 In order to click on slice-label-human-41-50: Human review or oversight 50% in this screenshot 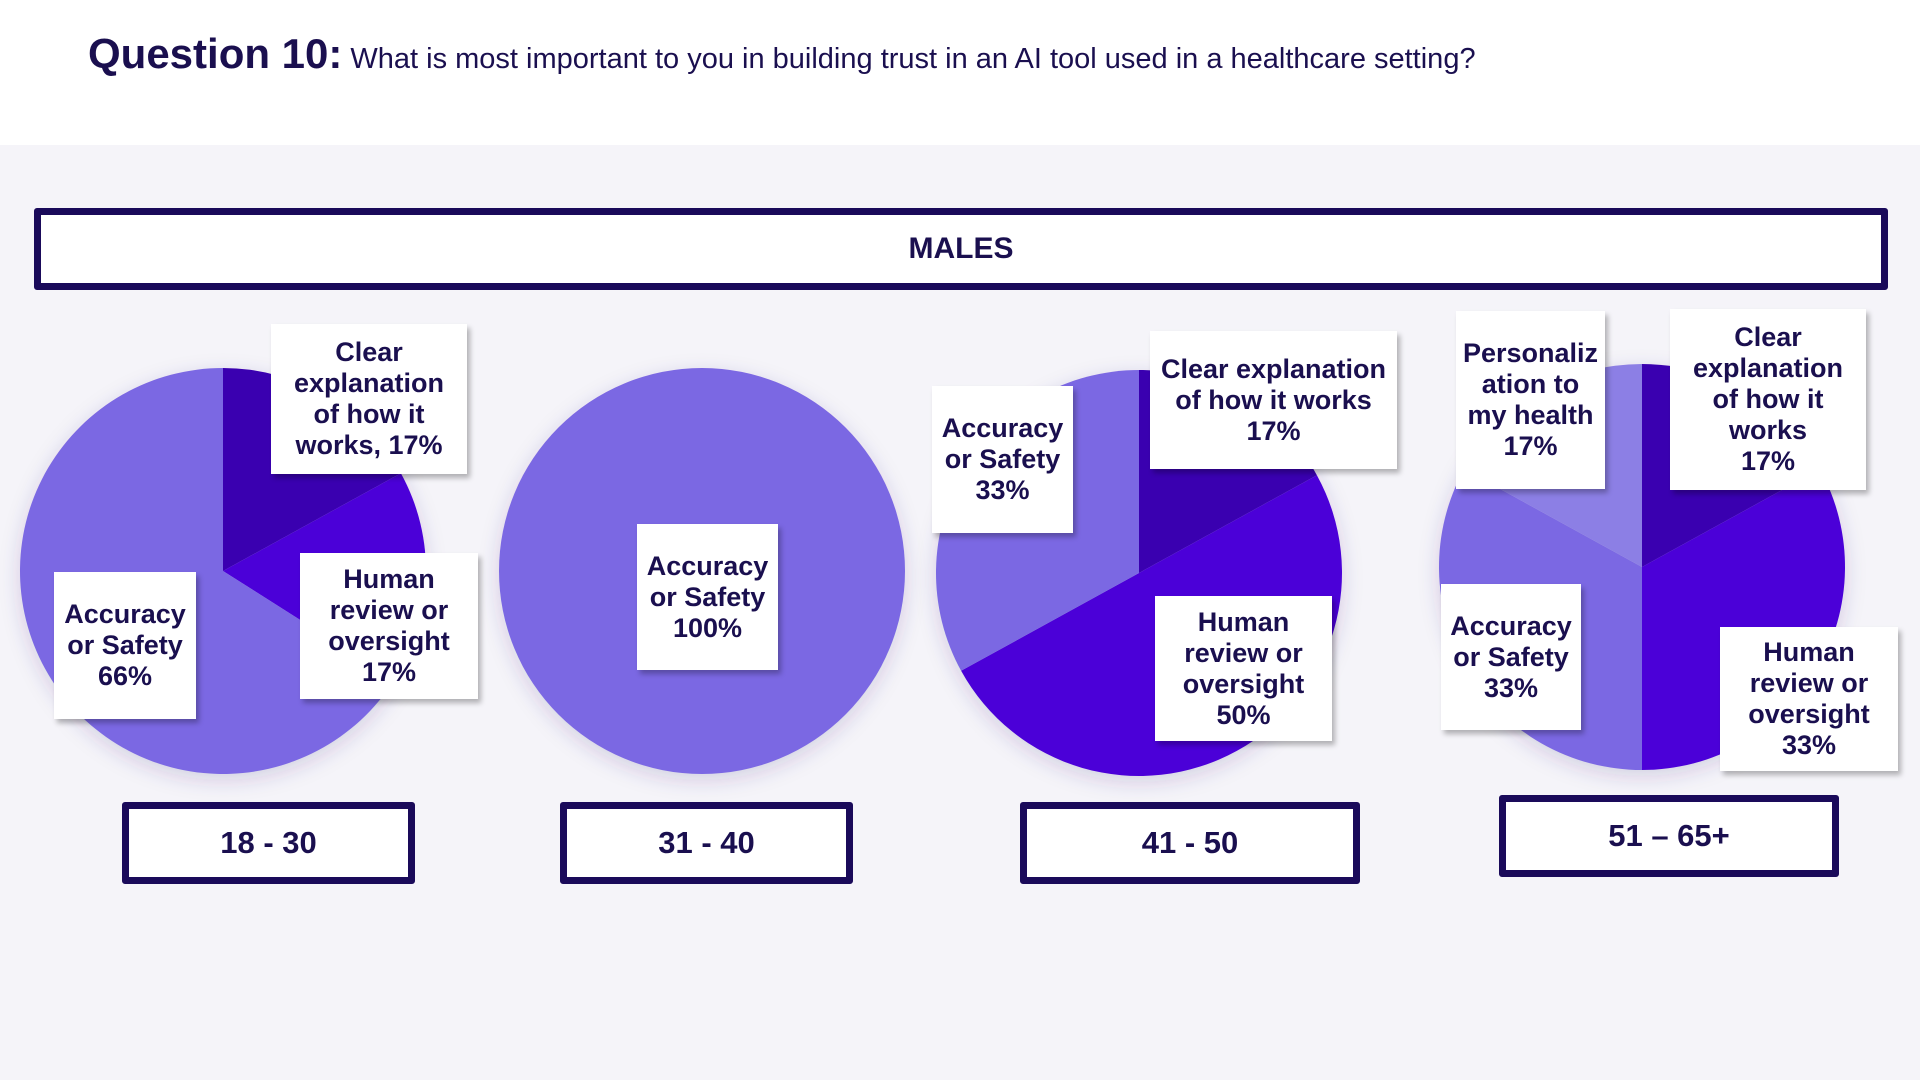, I will do `click(1243, 668)`.